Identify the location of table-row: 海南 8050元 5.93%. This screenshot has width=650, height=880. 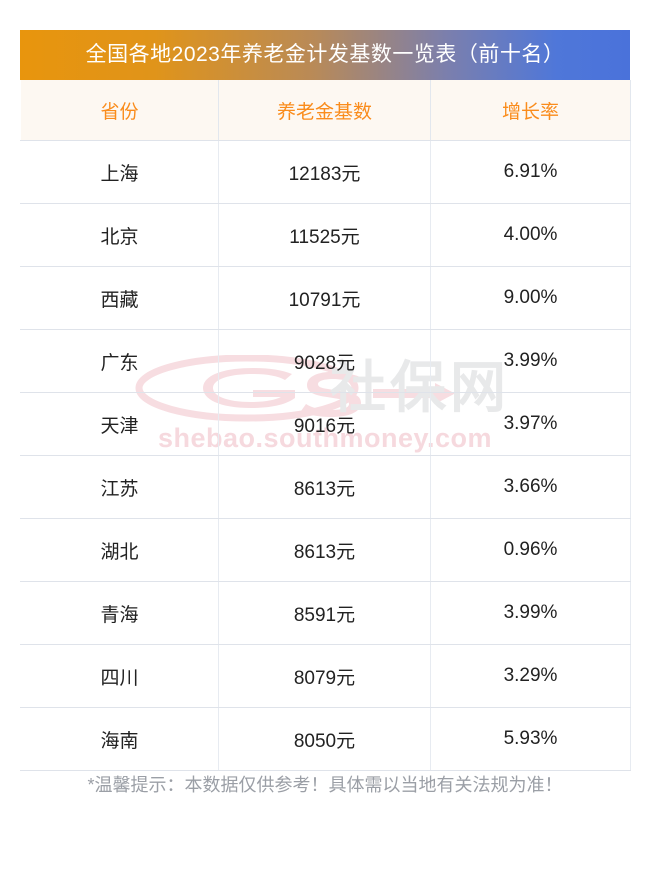
(325, 739).